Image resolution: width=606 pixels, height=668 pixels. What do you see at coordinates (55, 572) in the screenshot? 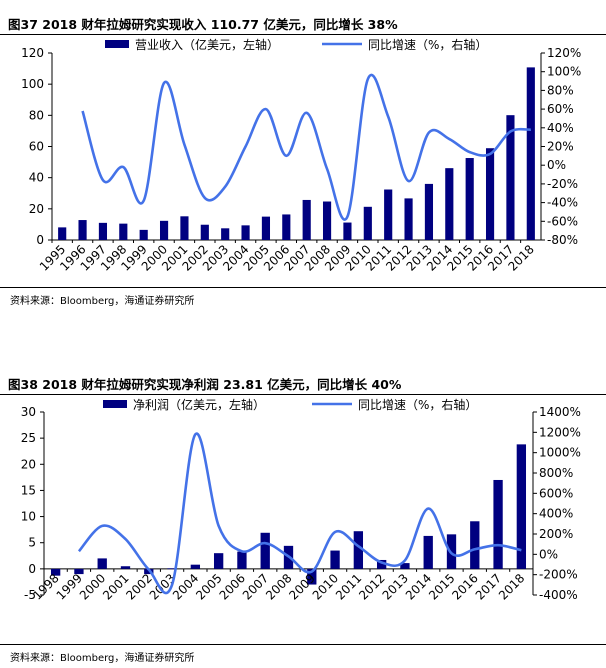
I see `bar-1998` at bounding box center [55, 572].